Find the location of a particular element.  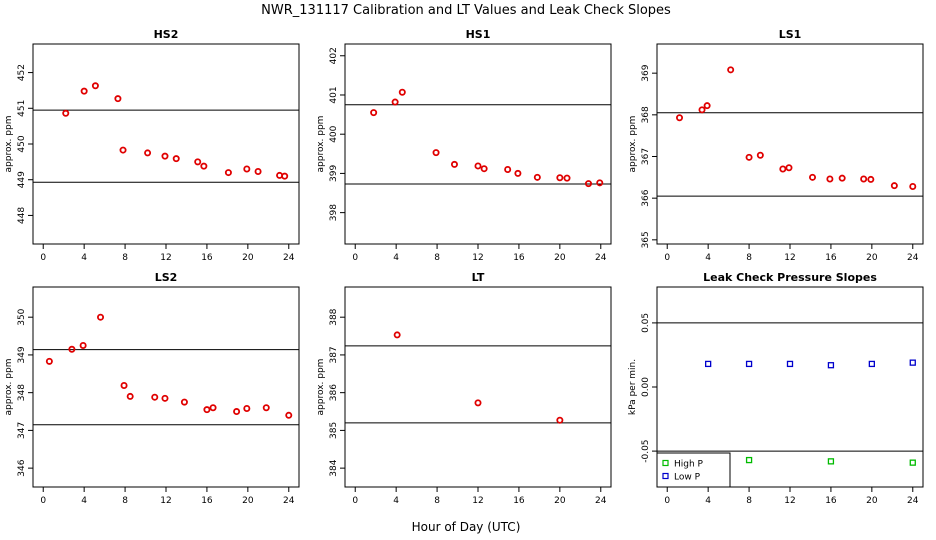

panel-title: LS1 is located at coordinates (790, 34).